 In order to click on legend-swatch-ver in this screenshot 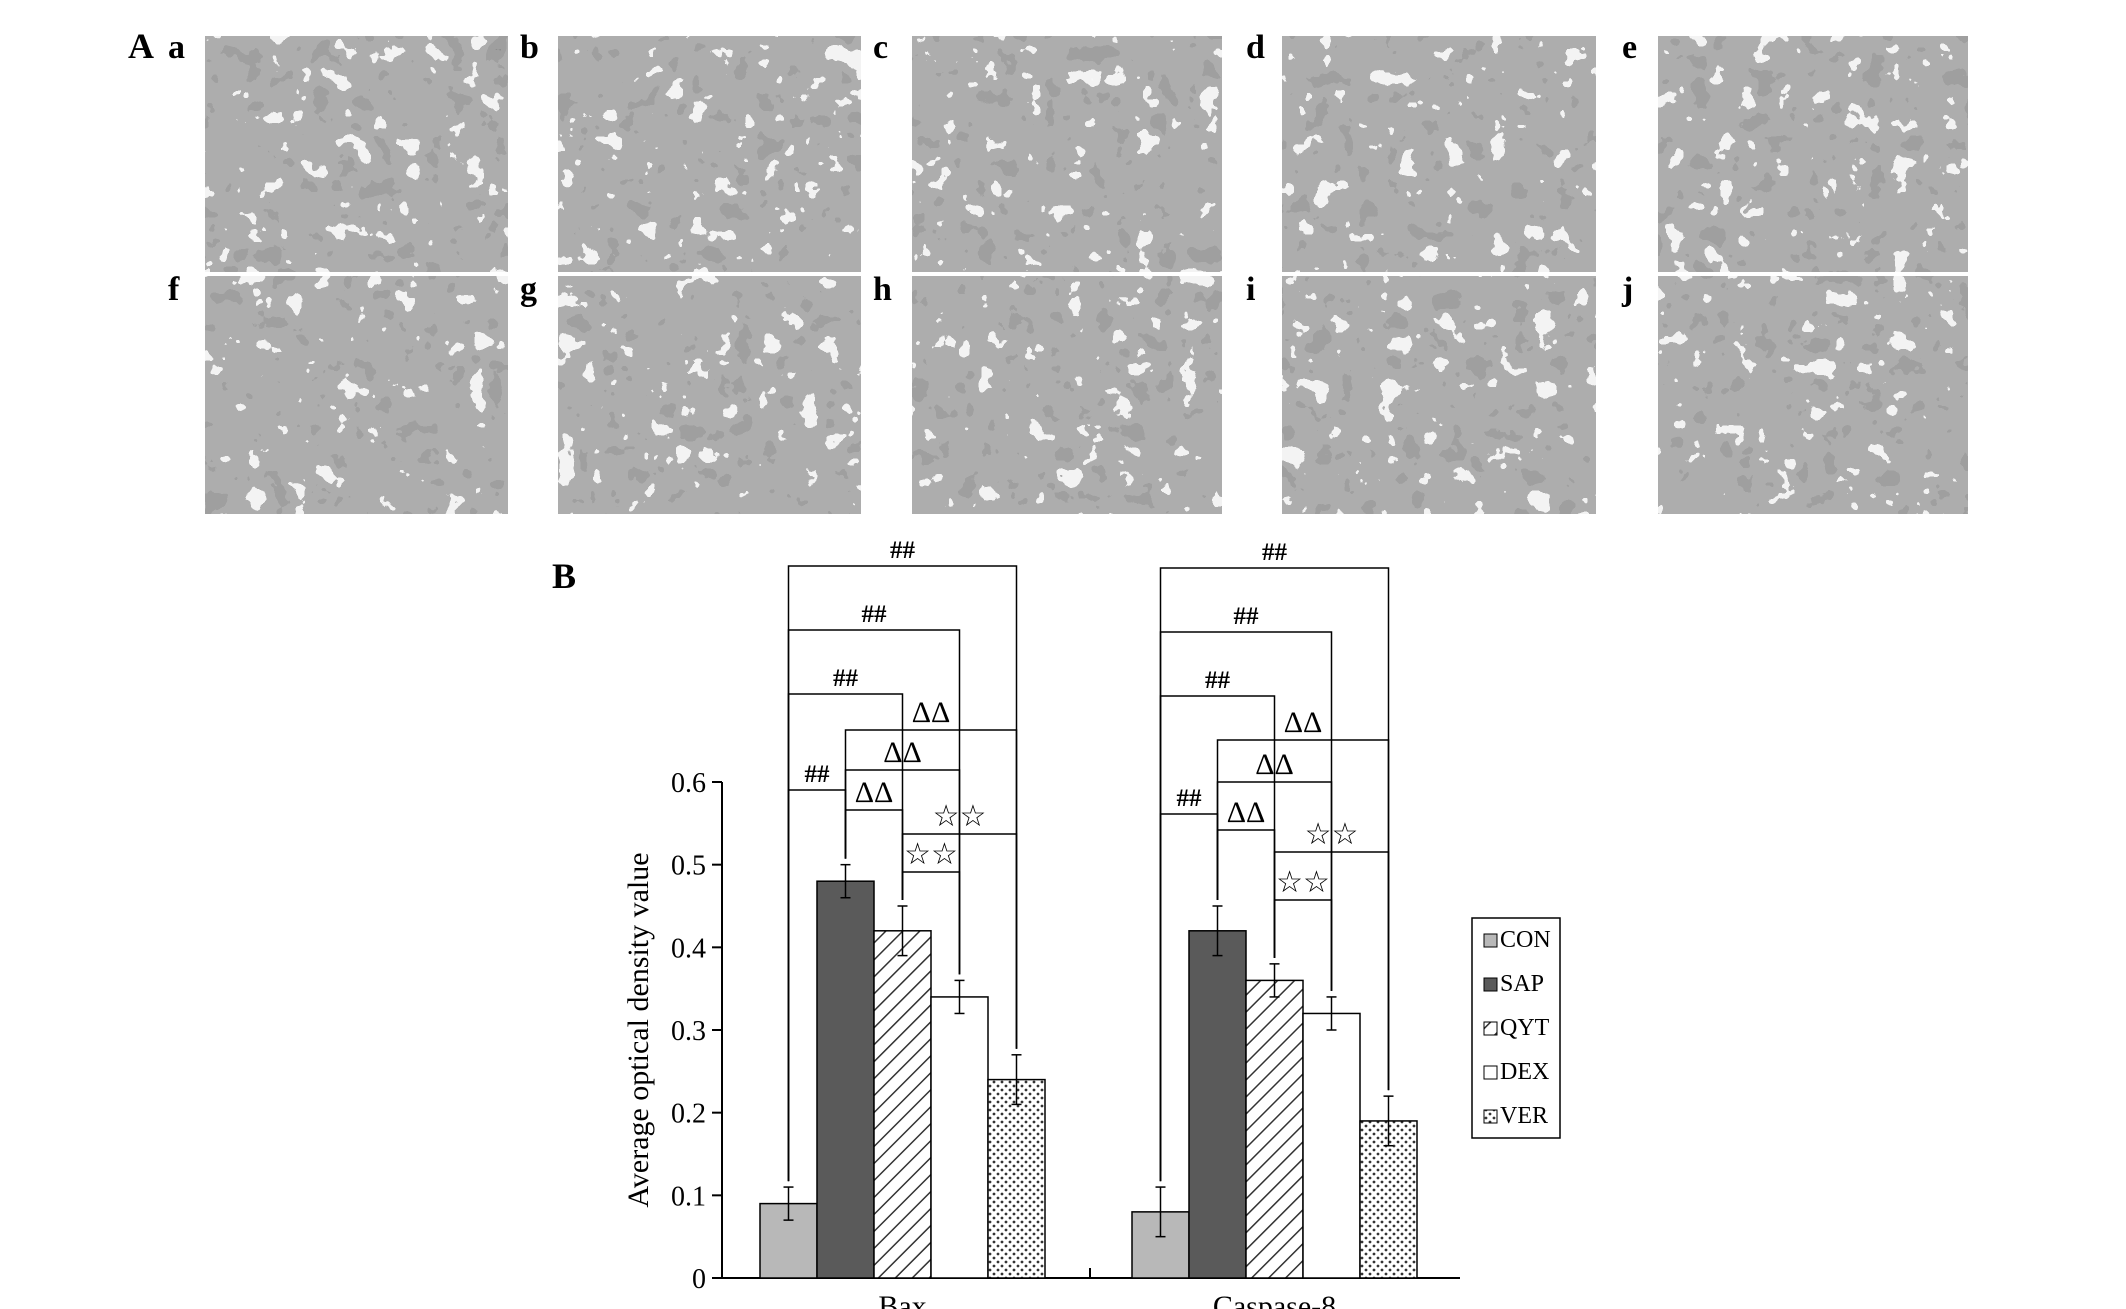, I will do `click(1490, 1116)`.